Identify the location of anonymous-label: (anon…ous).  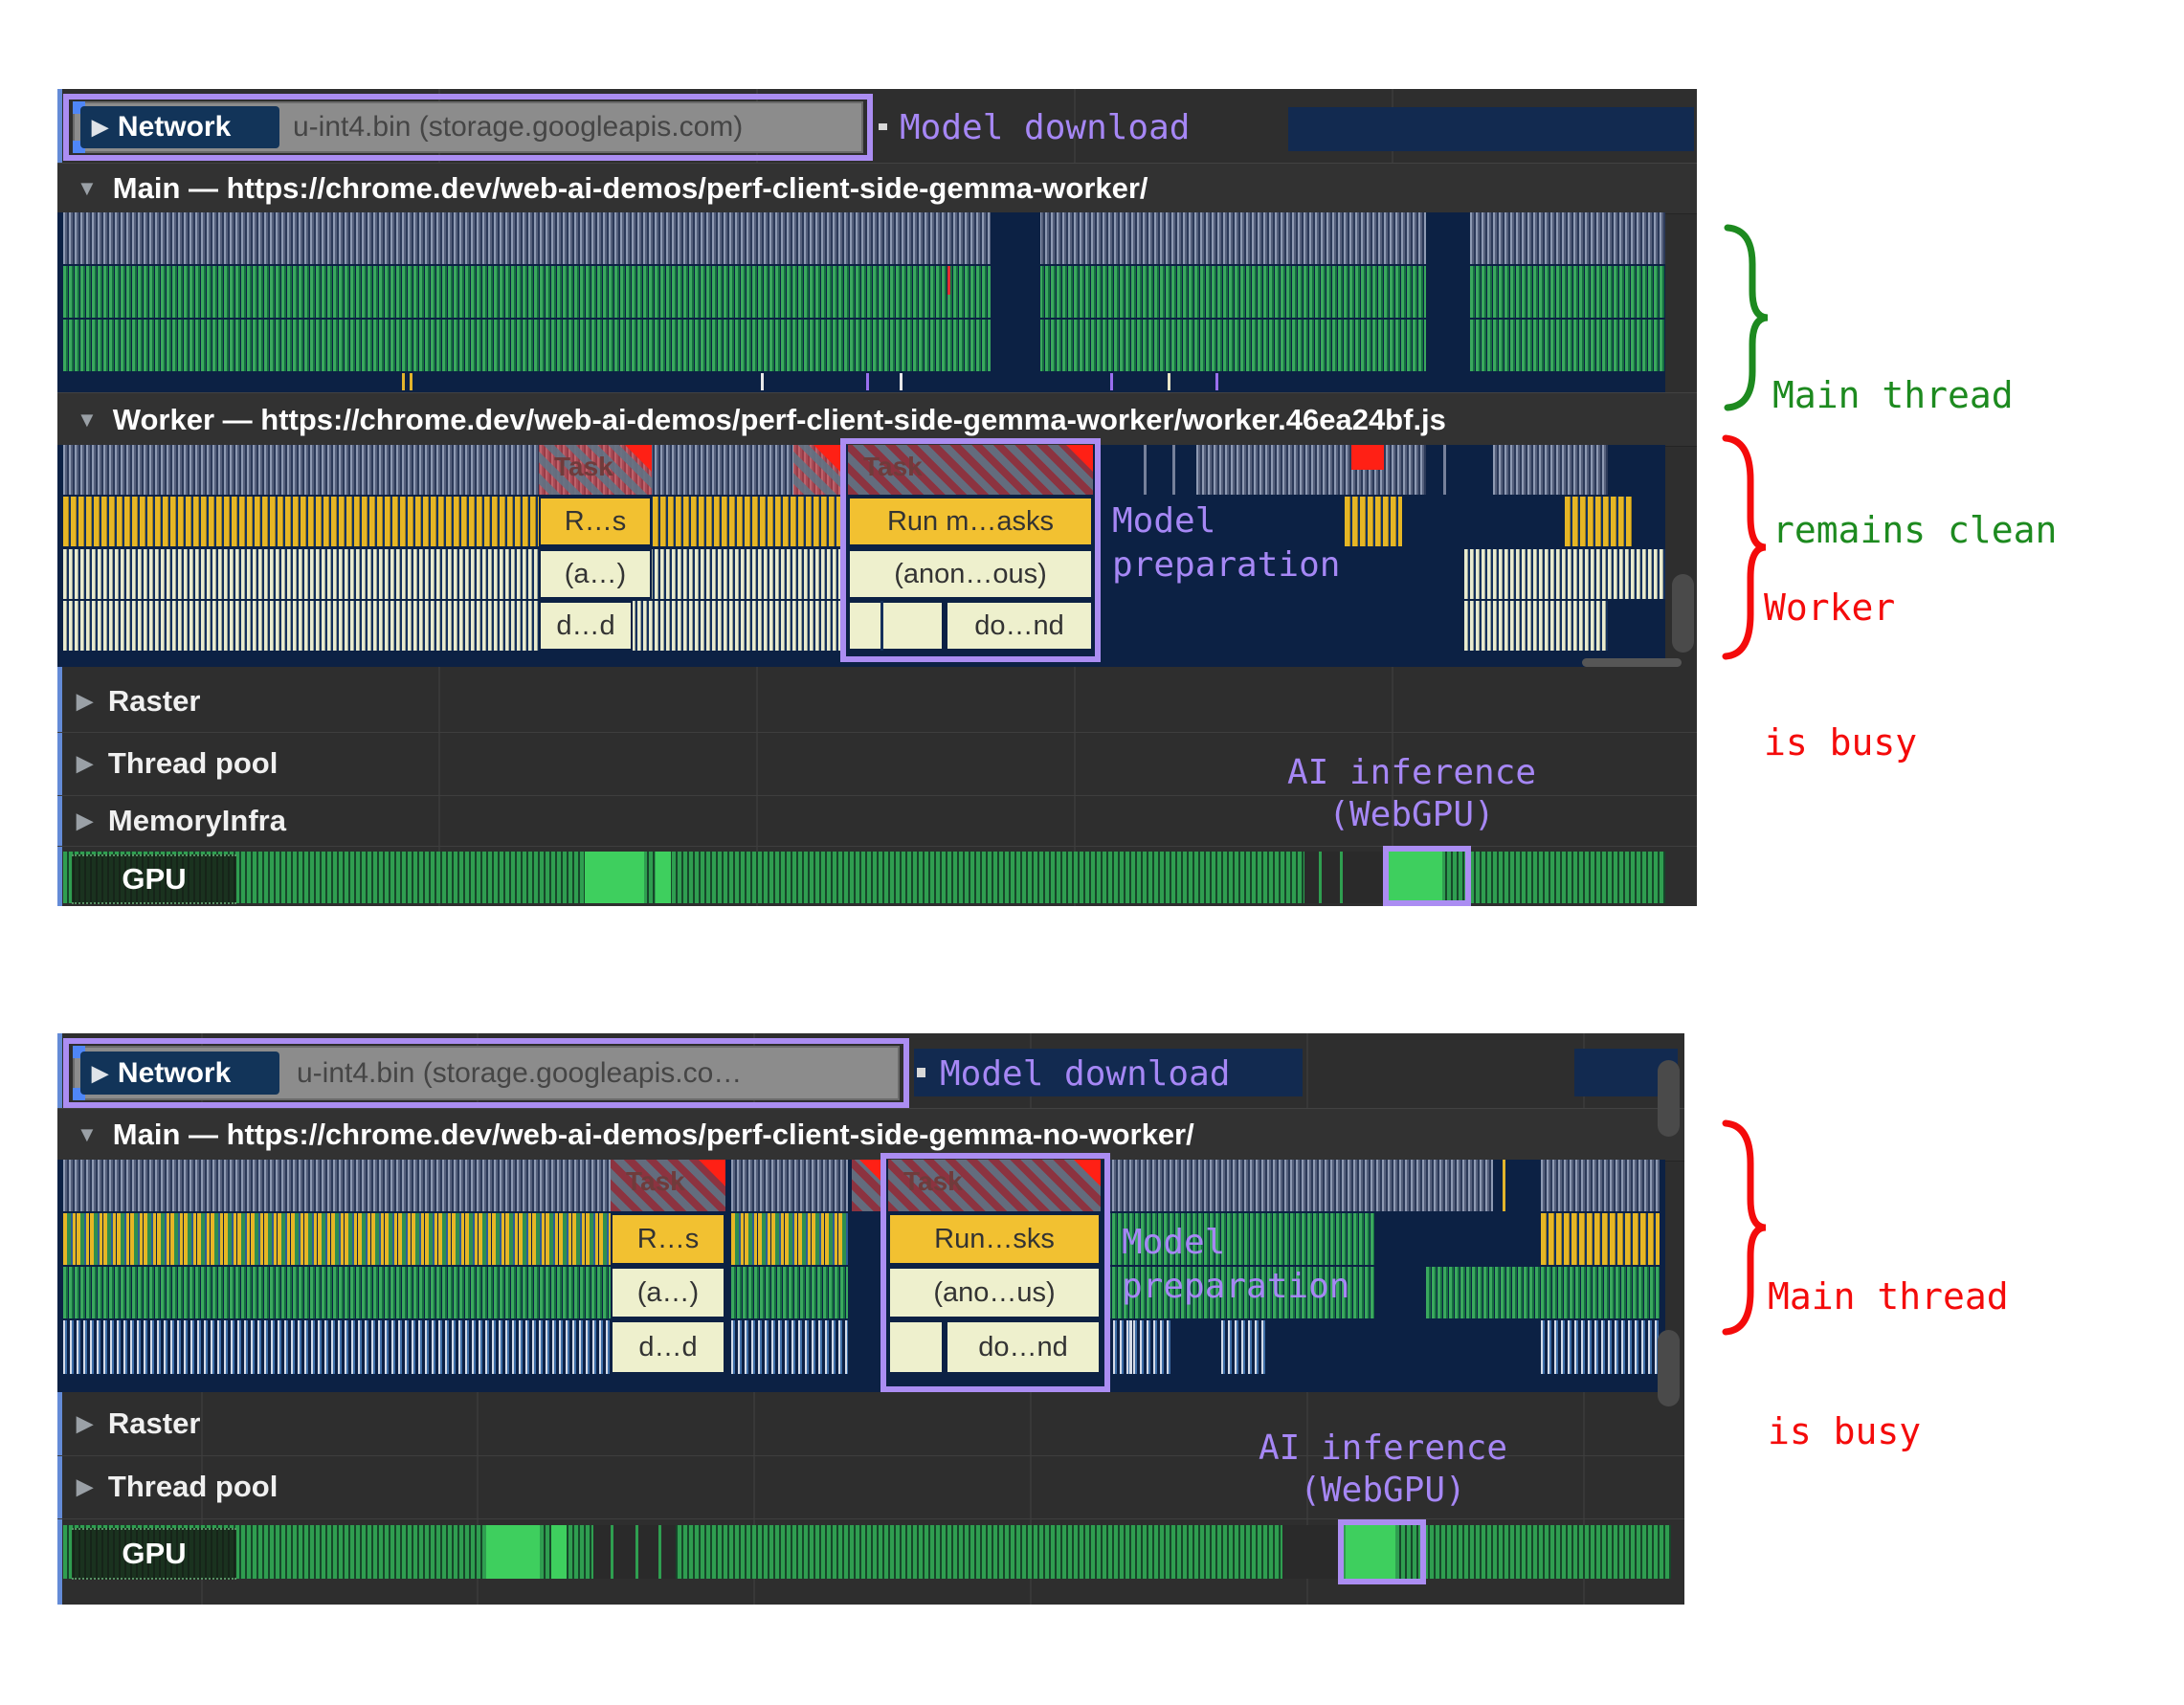
(971, 573).